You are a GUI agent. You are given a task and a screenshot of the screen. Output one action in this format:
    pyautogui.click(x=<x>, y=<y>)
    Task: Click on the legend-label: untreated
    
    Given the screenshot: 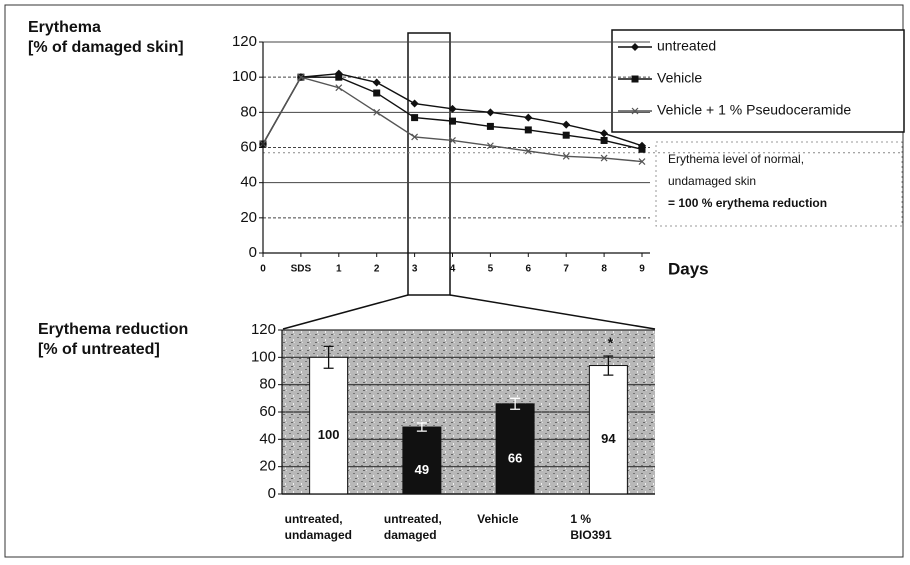 What is the action you would take?
    pyautogui.click(x=686, y=46)
    